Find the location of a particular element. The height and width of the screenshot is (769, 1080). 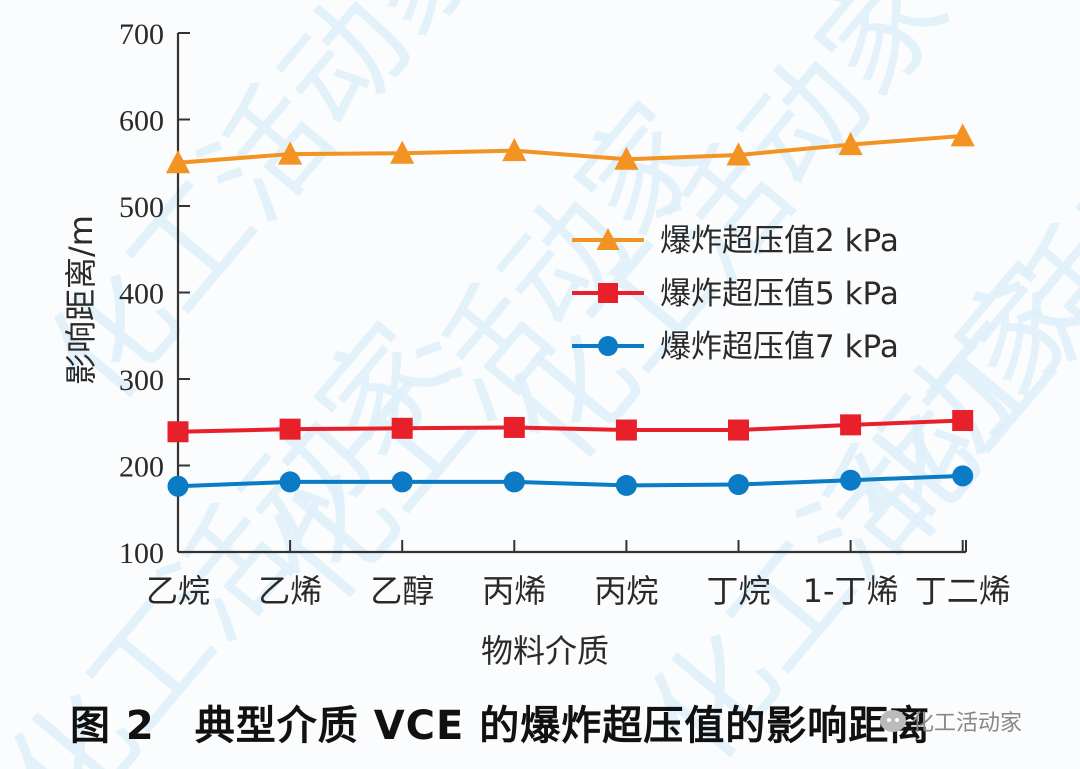

legend-label: 爆炸超压值2 kPa is located at coordinates (779, 241).